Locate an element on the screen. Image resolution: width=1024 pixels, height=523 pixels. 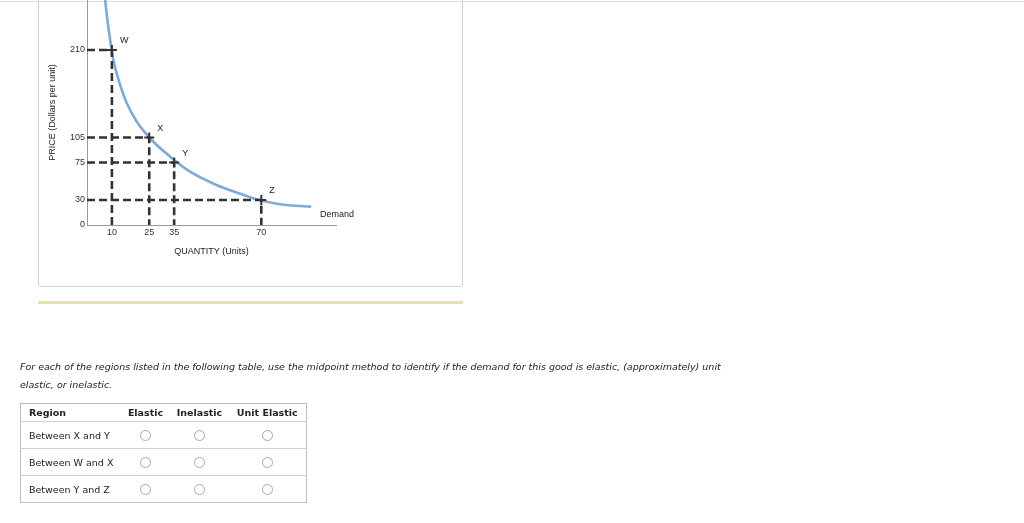
annotation: Z is located at coordinates (272, 190).